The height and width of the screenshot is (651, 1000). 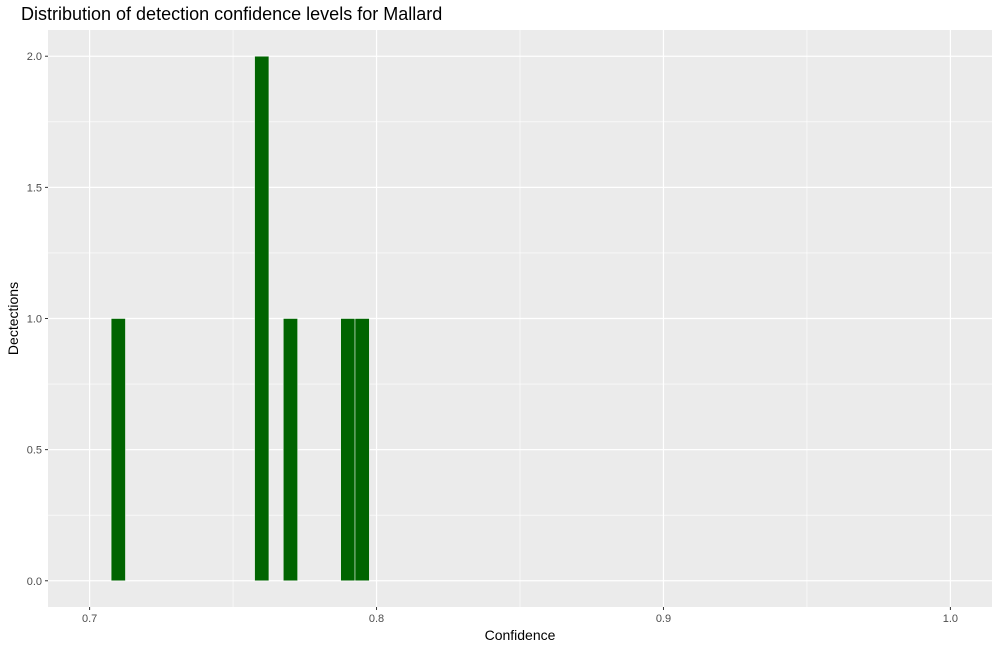 What do you see at coordinates (34, 451) in the screenshot?
I see `y-tick-label: 0.5` at bounding box center [34, 451].